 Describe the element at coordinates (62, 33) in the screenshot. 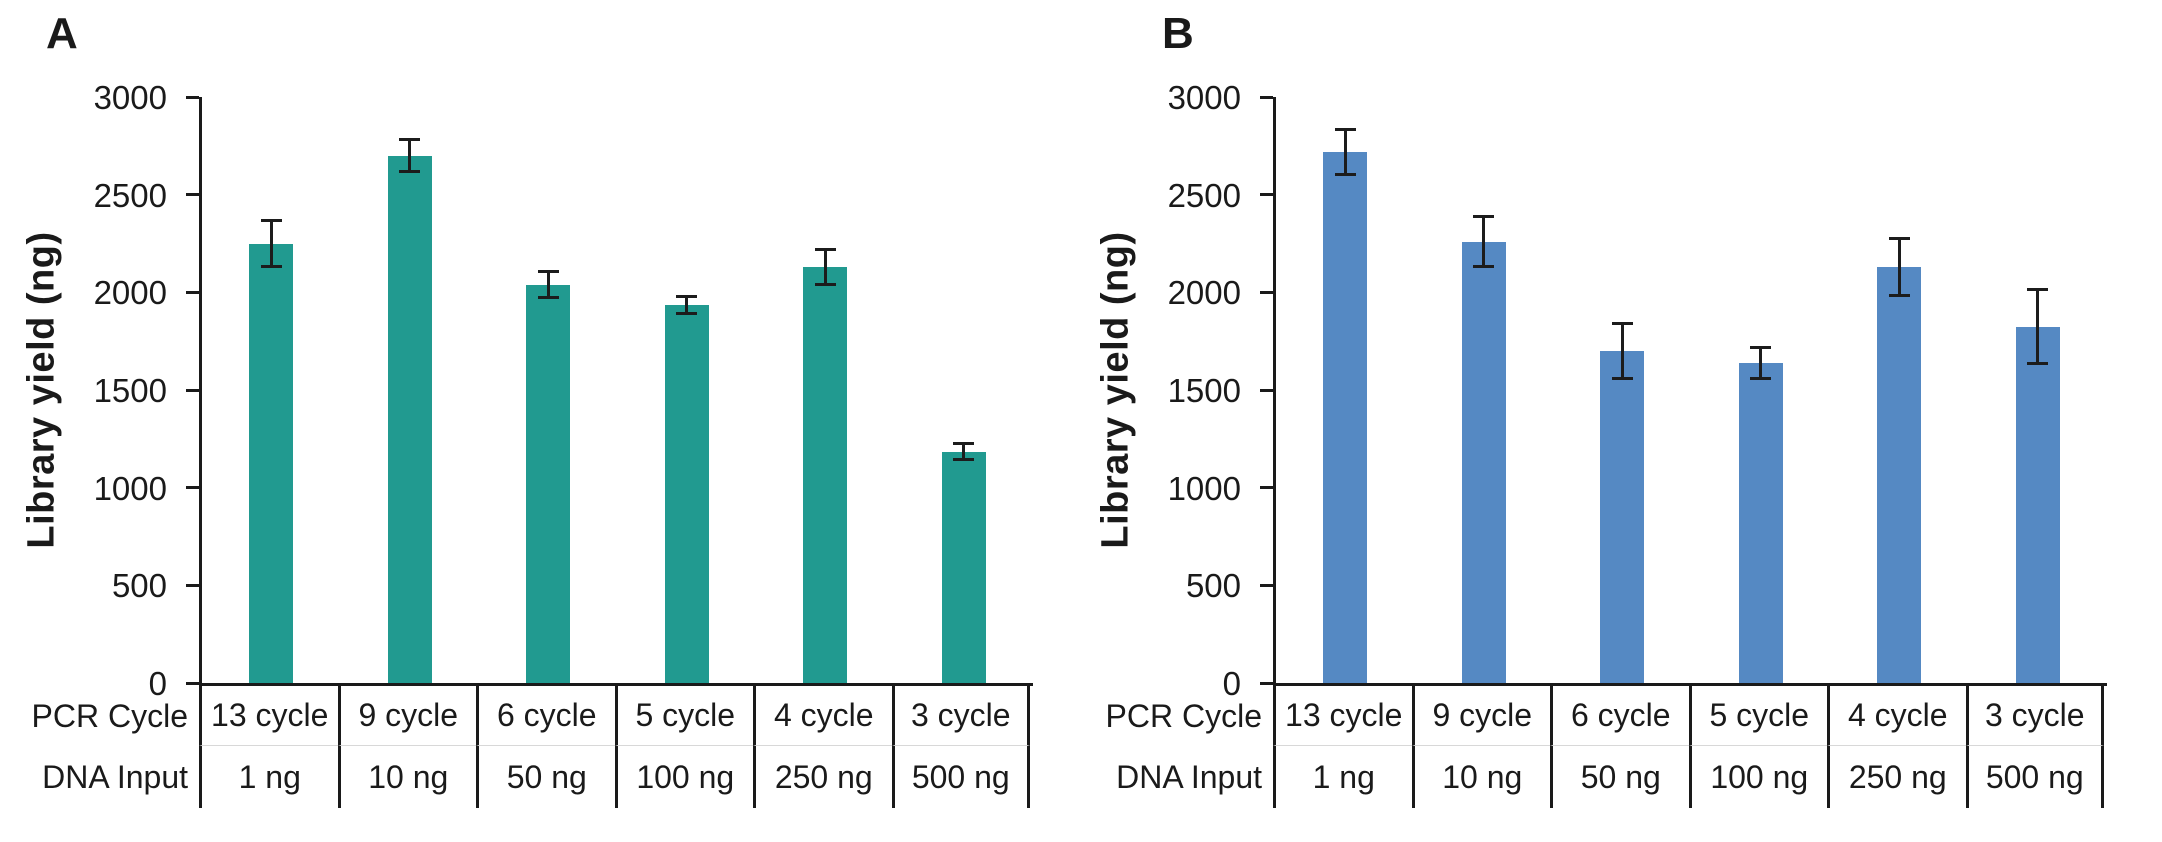

I see `panel-label: A` at that location.